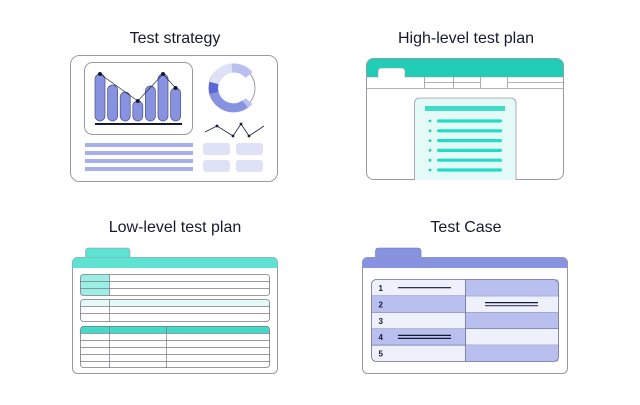 The height and width of the screenshot is (405, 640). I want to click on test-case-table: 1 2 3 4 5, so click(465, 320).